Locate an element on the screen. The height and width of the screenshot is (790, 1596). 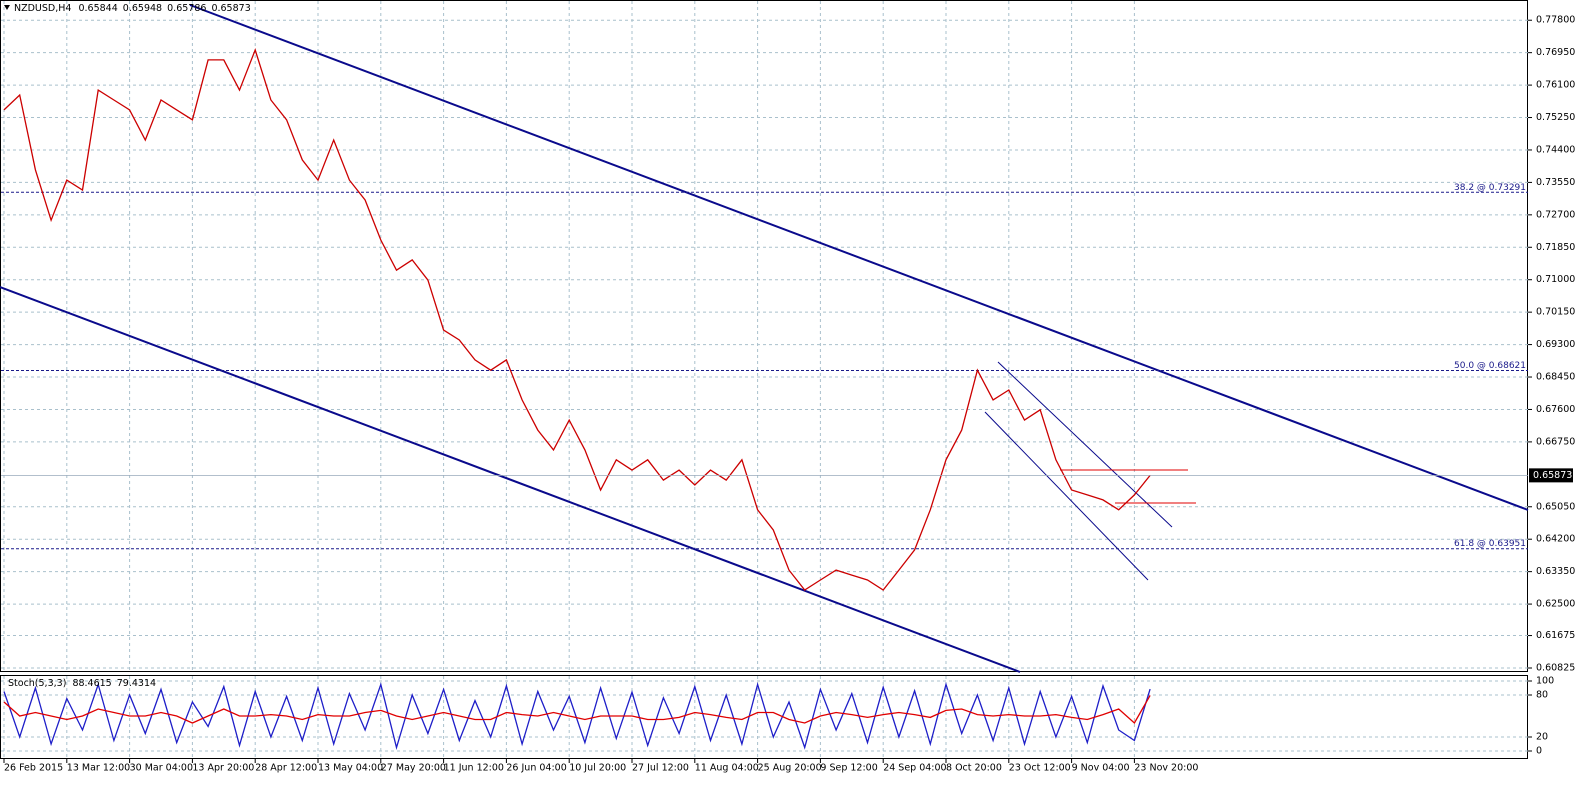
x-tick-label: 25 Aug 20:00 is located at coordinates (790, 768).